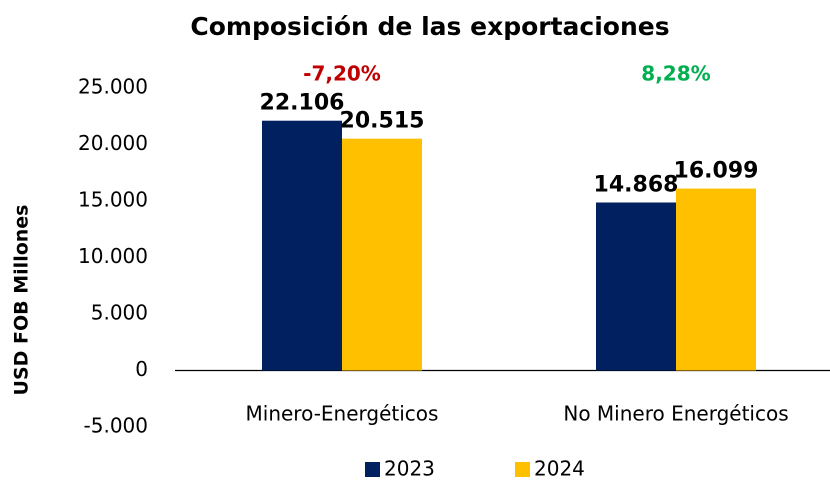 This screenshot has width=830, height=481. I want to click on legend-label: 2024, so click(559, 469).